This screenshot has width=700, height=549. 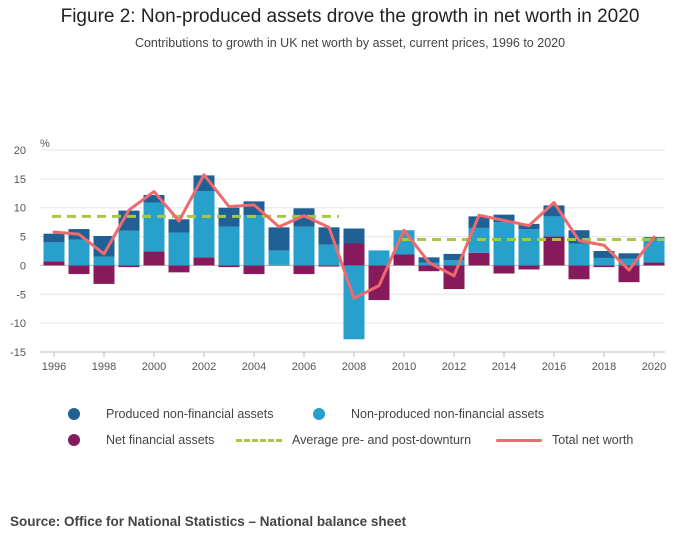 I want to click on y-tick-label: 5, so click(x=23, y=238).